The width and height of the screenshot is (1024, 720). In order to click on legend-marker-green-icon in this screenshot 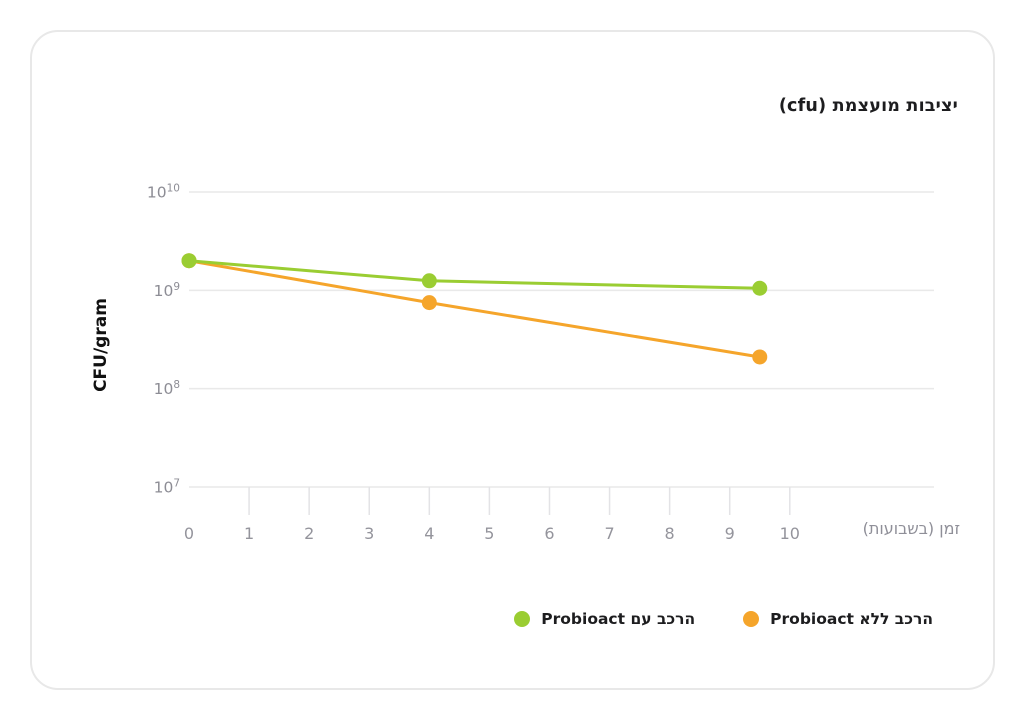, I will do `click(522, 619)`.